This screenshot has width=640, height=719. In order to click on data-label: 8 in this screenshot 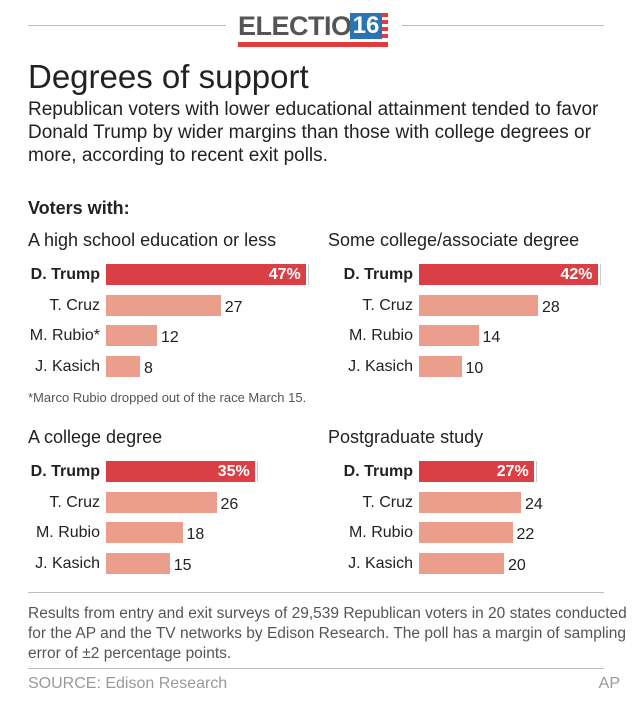, I will do `click(148, 368)`.